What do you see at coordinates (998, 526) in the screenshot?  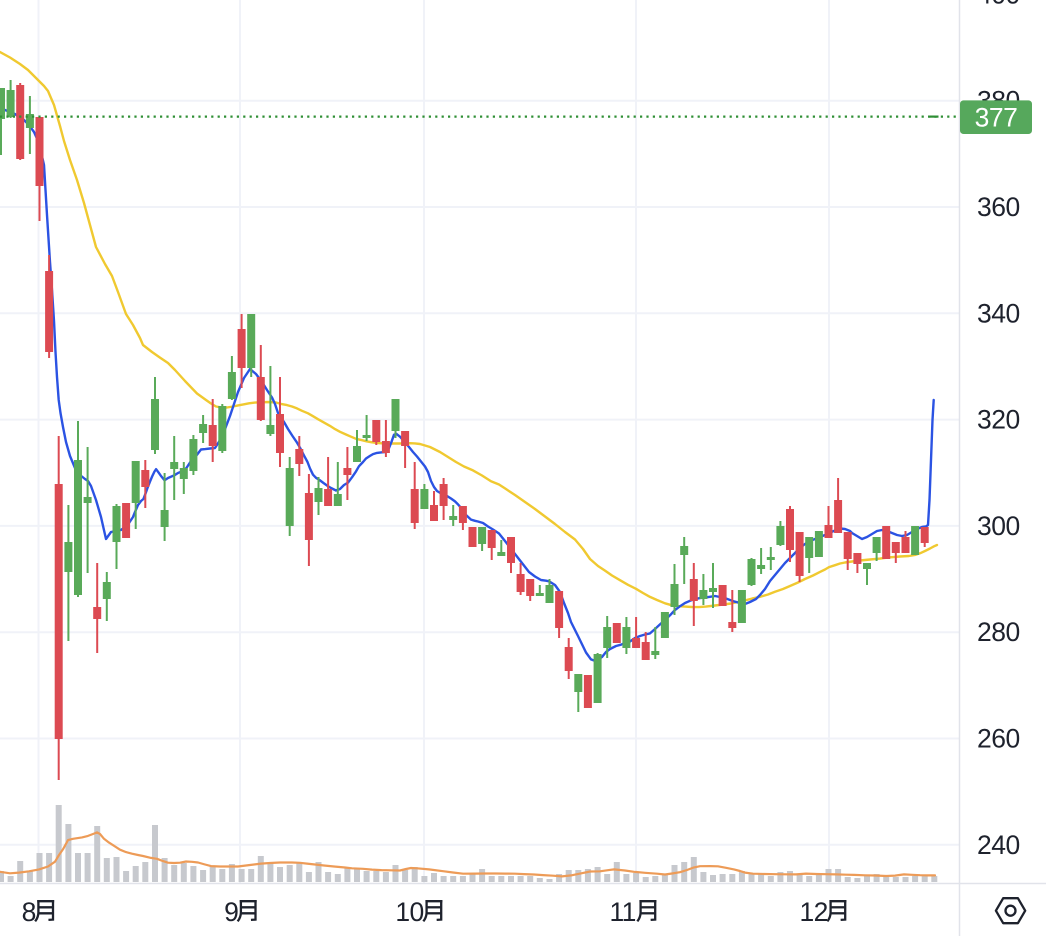 I see `svg-text: 300` at bounding box center [998, 526].